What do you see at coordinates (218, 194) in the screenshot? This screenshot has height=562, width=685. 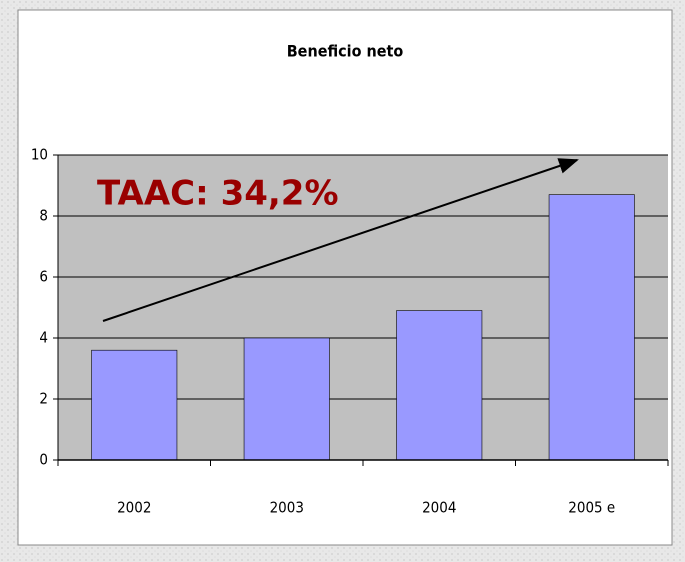 I see `annotation: TAAC: 34,2%` at bounding box center [218, 194].